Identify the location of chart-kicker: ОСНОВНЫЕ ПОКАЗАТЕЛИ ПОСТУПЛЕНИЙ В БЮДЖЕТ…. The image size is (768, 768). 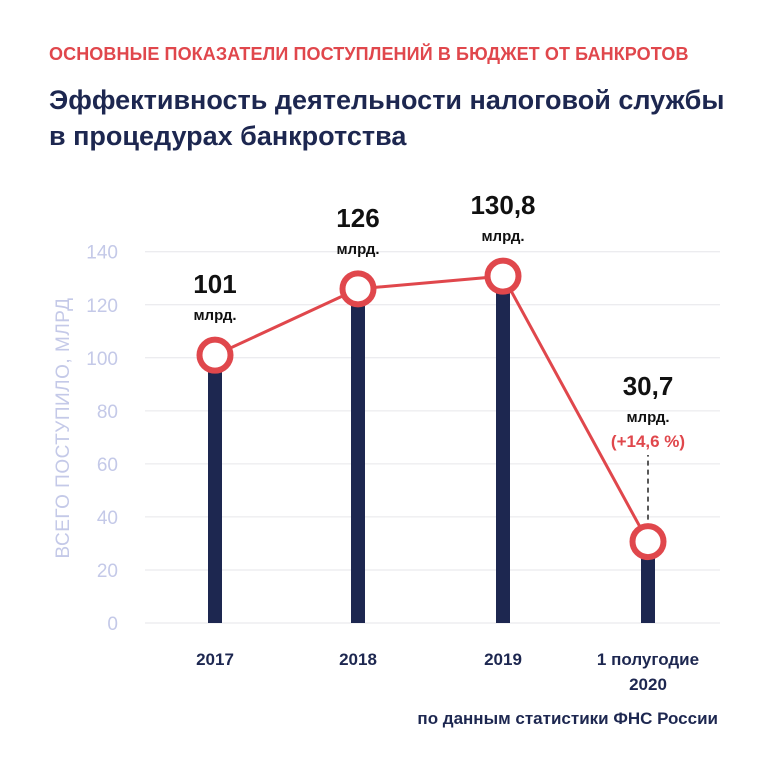
(369, 54).